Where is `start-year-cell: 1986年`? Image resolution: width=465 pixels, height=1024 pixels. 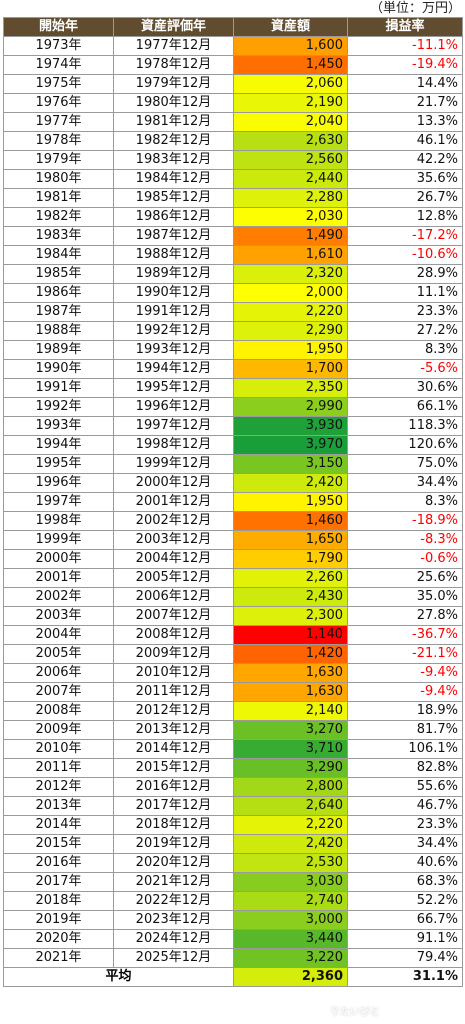 start-year-cell: 1986年 is located at coordinates (58, 293).